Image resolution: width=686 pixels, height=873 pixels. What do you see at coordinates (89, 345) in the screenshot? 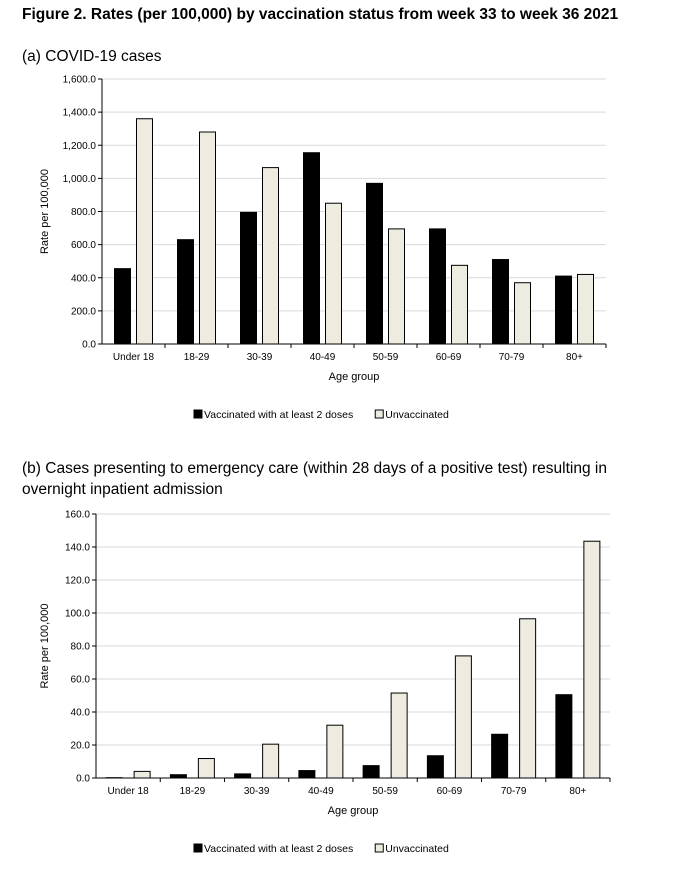
I see `chart-a-y-tick-label: 0.0` at bounding box center [89, 345].